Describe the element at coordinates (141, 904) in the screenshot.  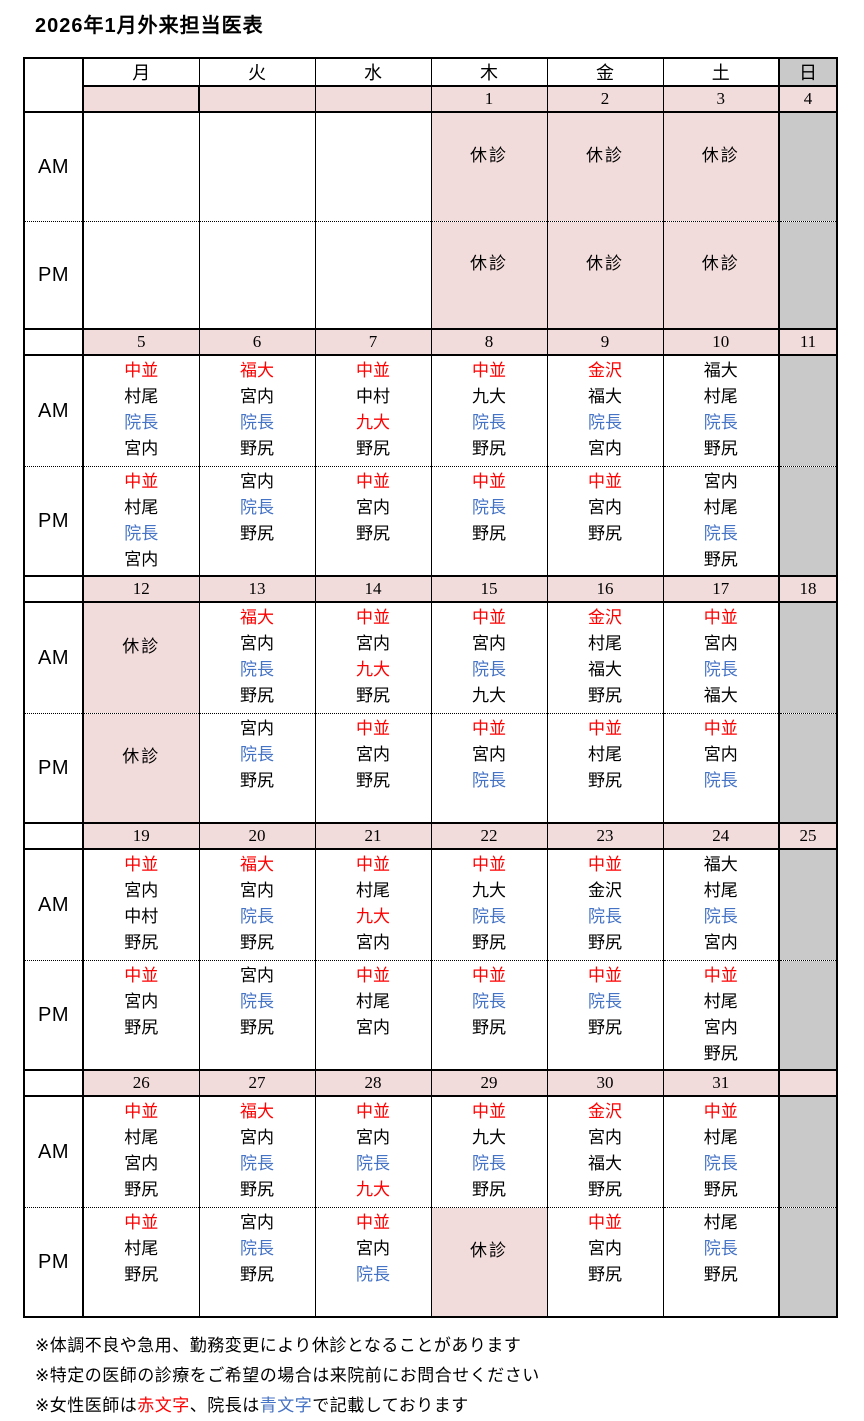
I see `doctor-cell: 中並 宮内 中村 野尻` at that location.